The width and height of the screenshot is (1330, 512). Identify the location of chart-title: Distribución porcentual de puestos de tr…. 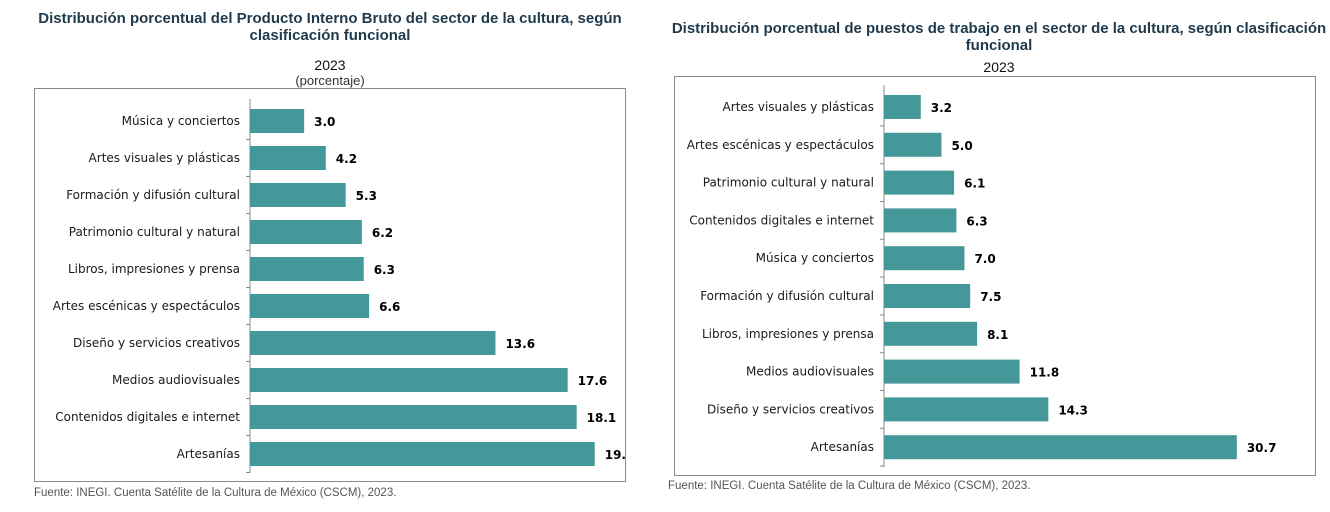
(999, 37).